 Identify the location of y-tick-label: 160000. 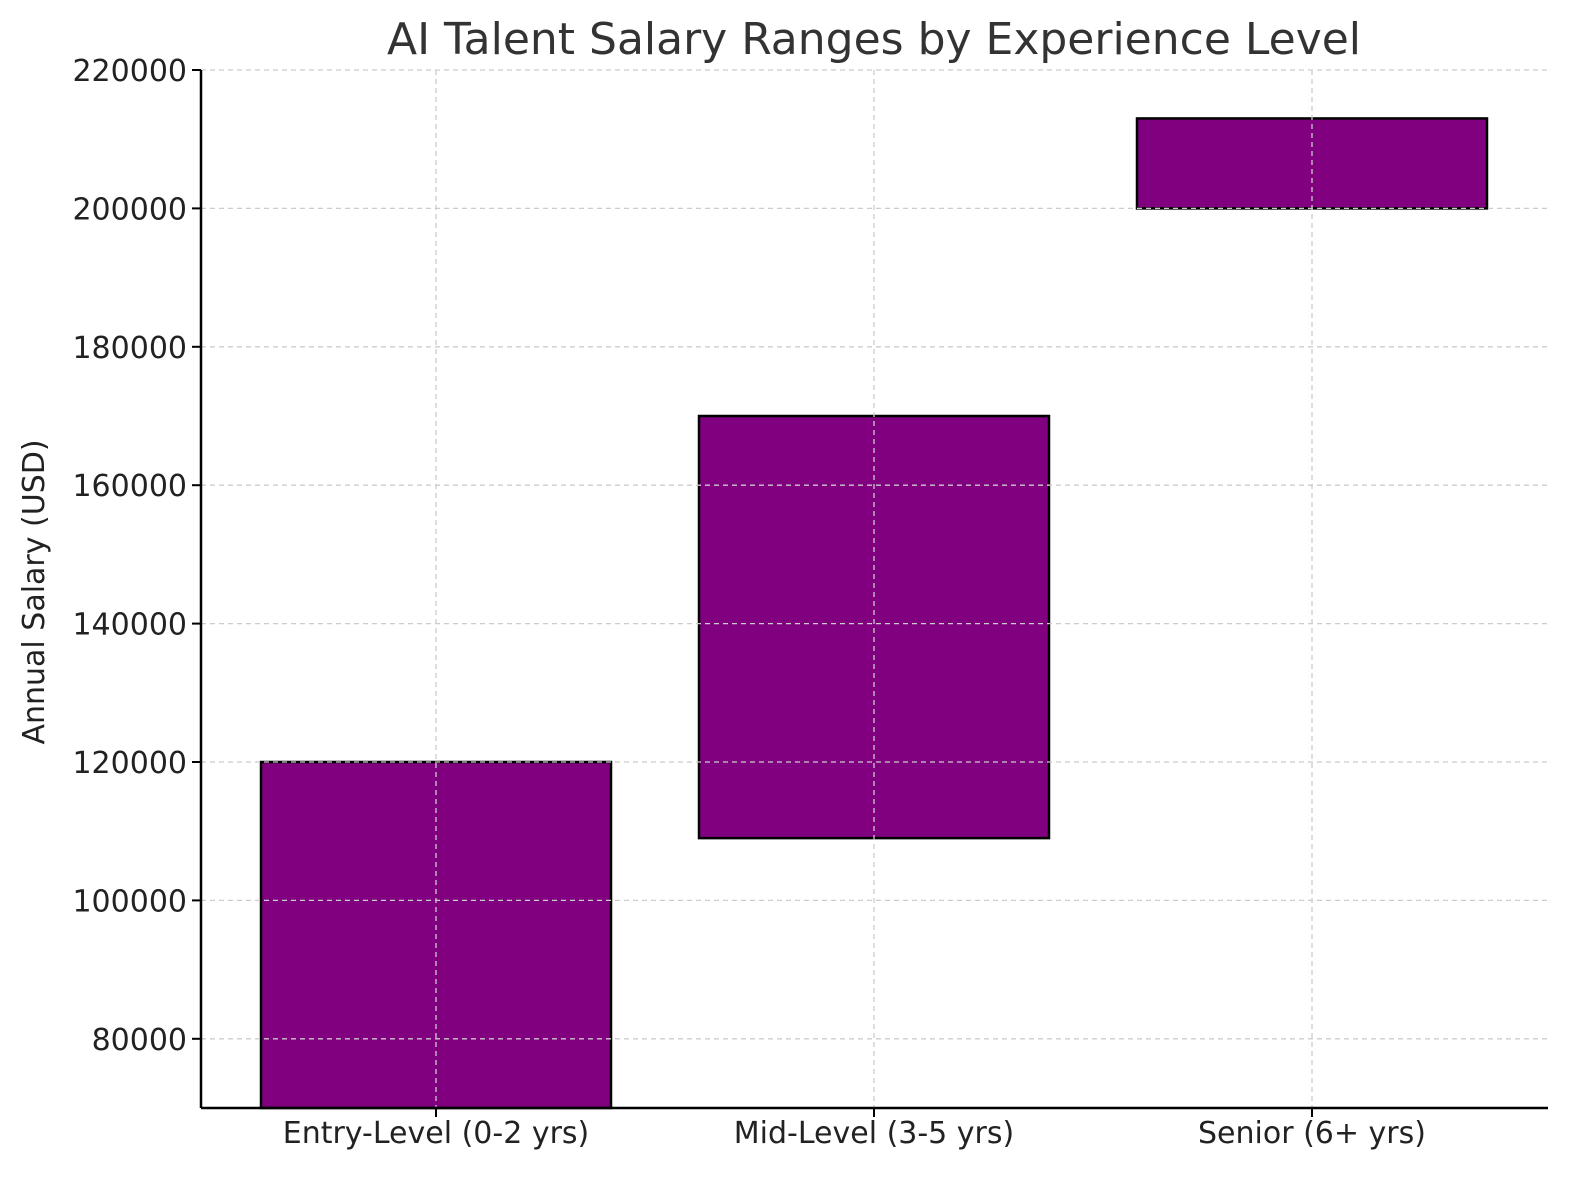
(129, 486).